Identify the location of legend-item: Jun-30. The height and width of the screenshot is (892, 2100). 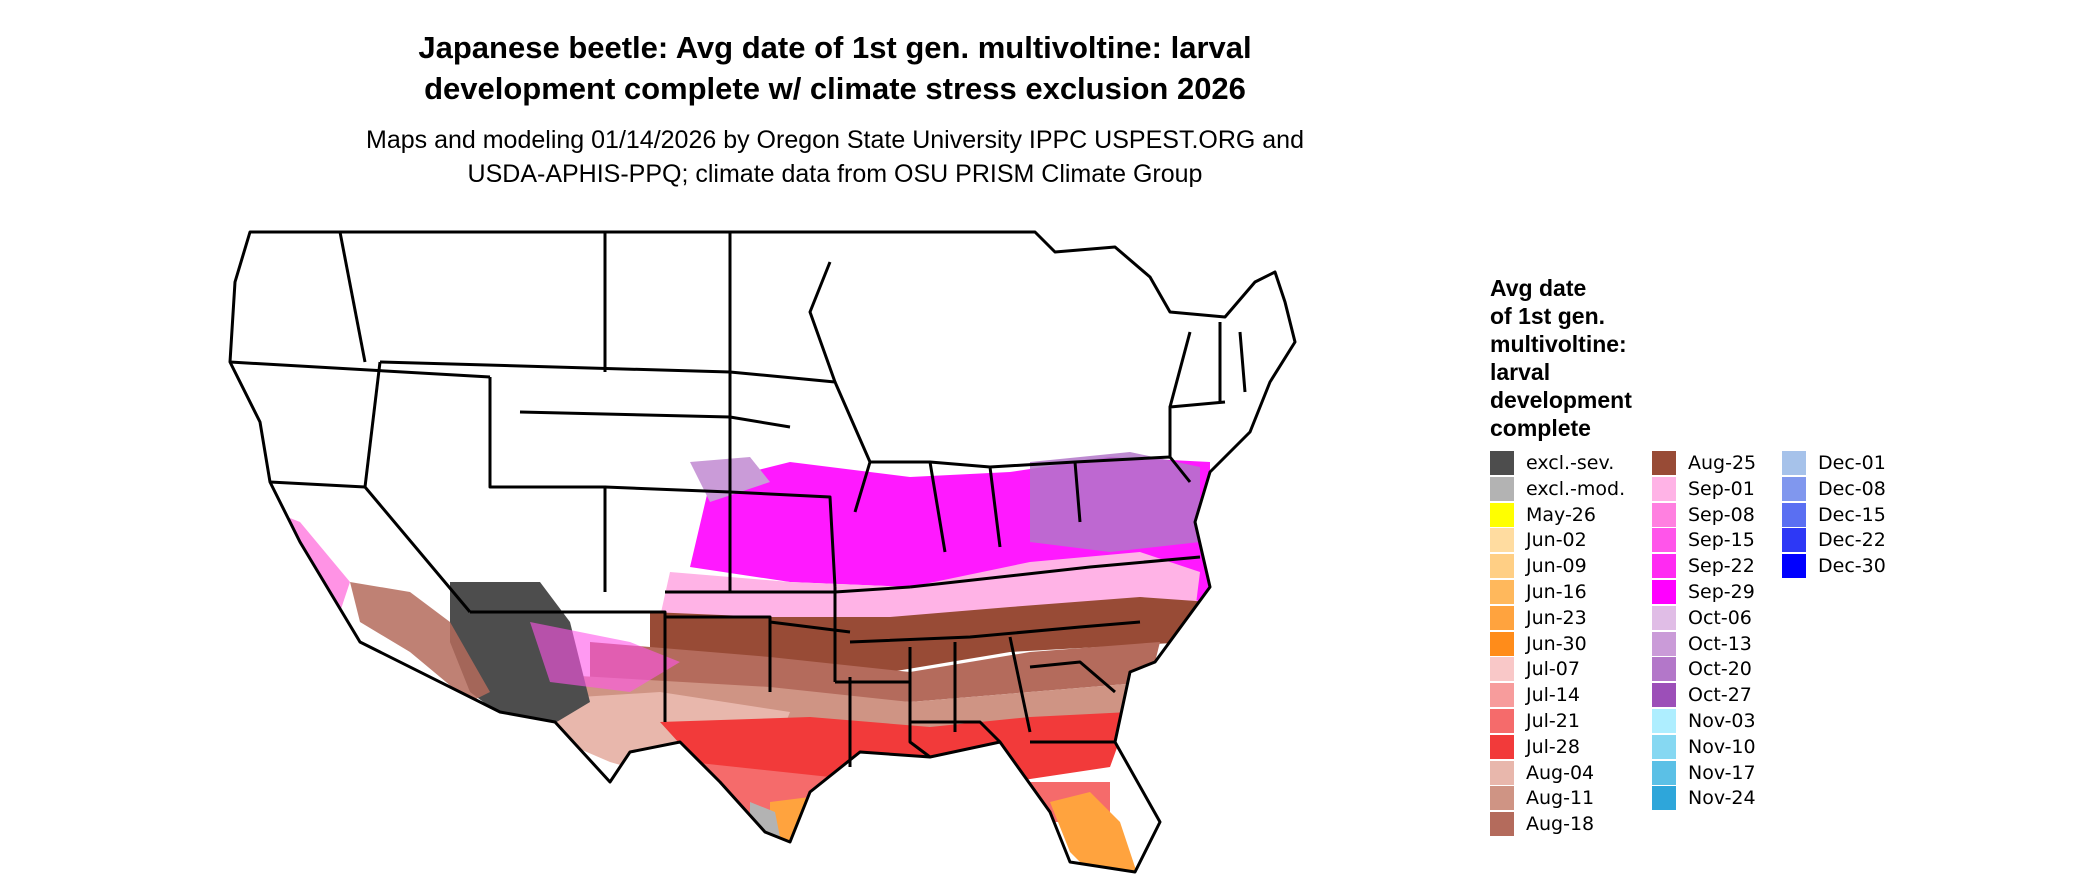
(1538, 644).